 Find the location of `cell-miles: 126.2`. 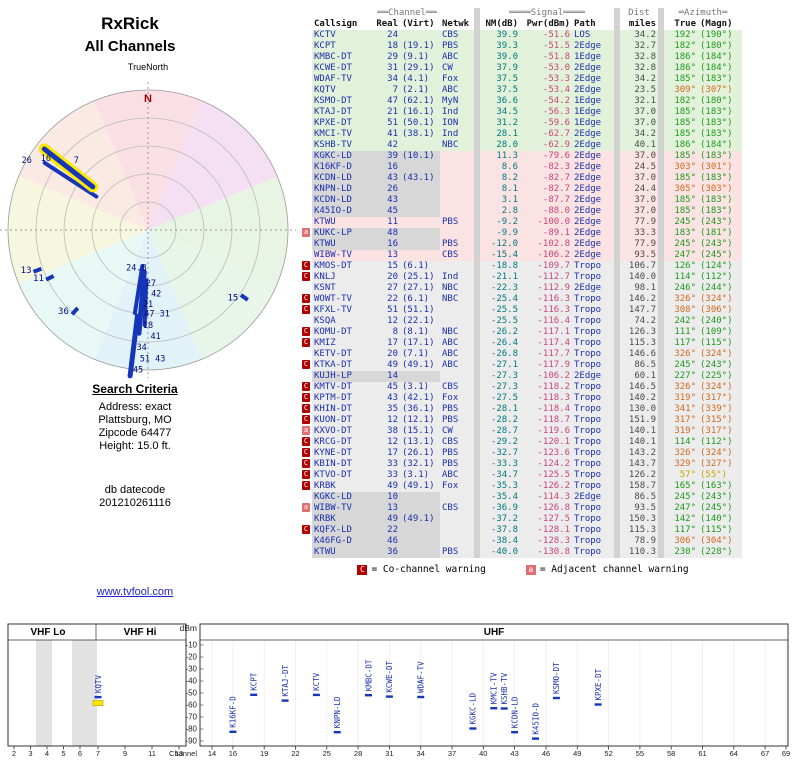

cell-miles: 126.2 is located at coordinates (639, 475).